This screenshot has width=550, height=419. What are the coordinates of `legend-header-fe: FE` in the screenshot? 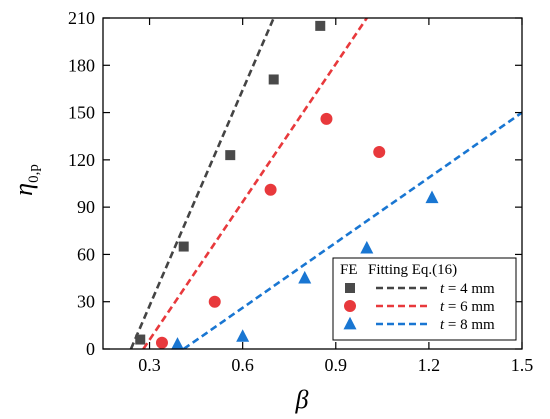 It's located at (349, 270).